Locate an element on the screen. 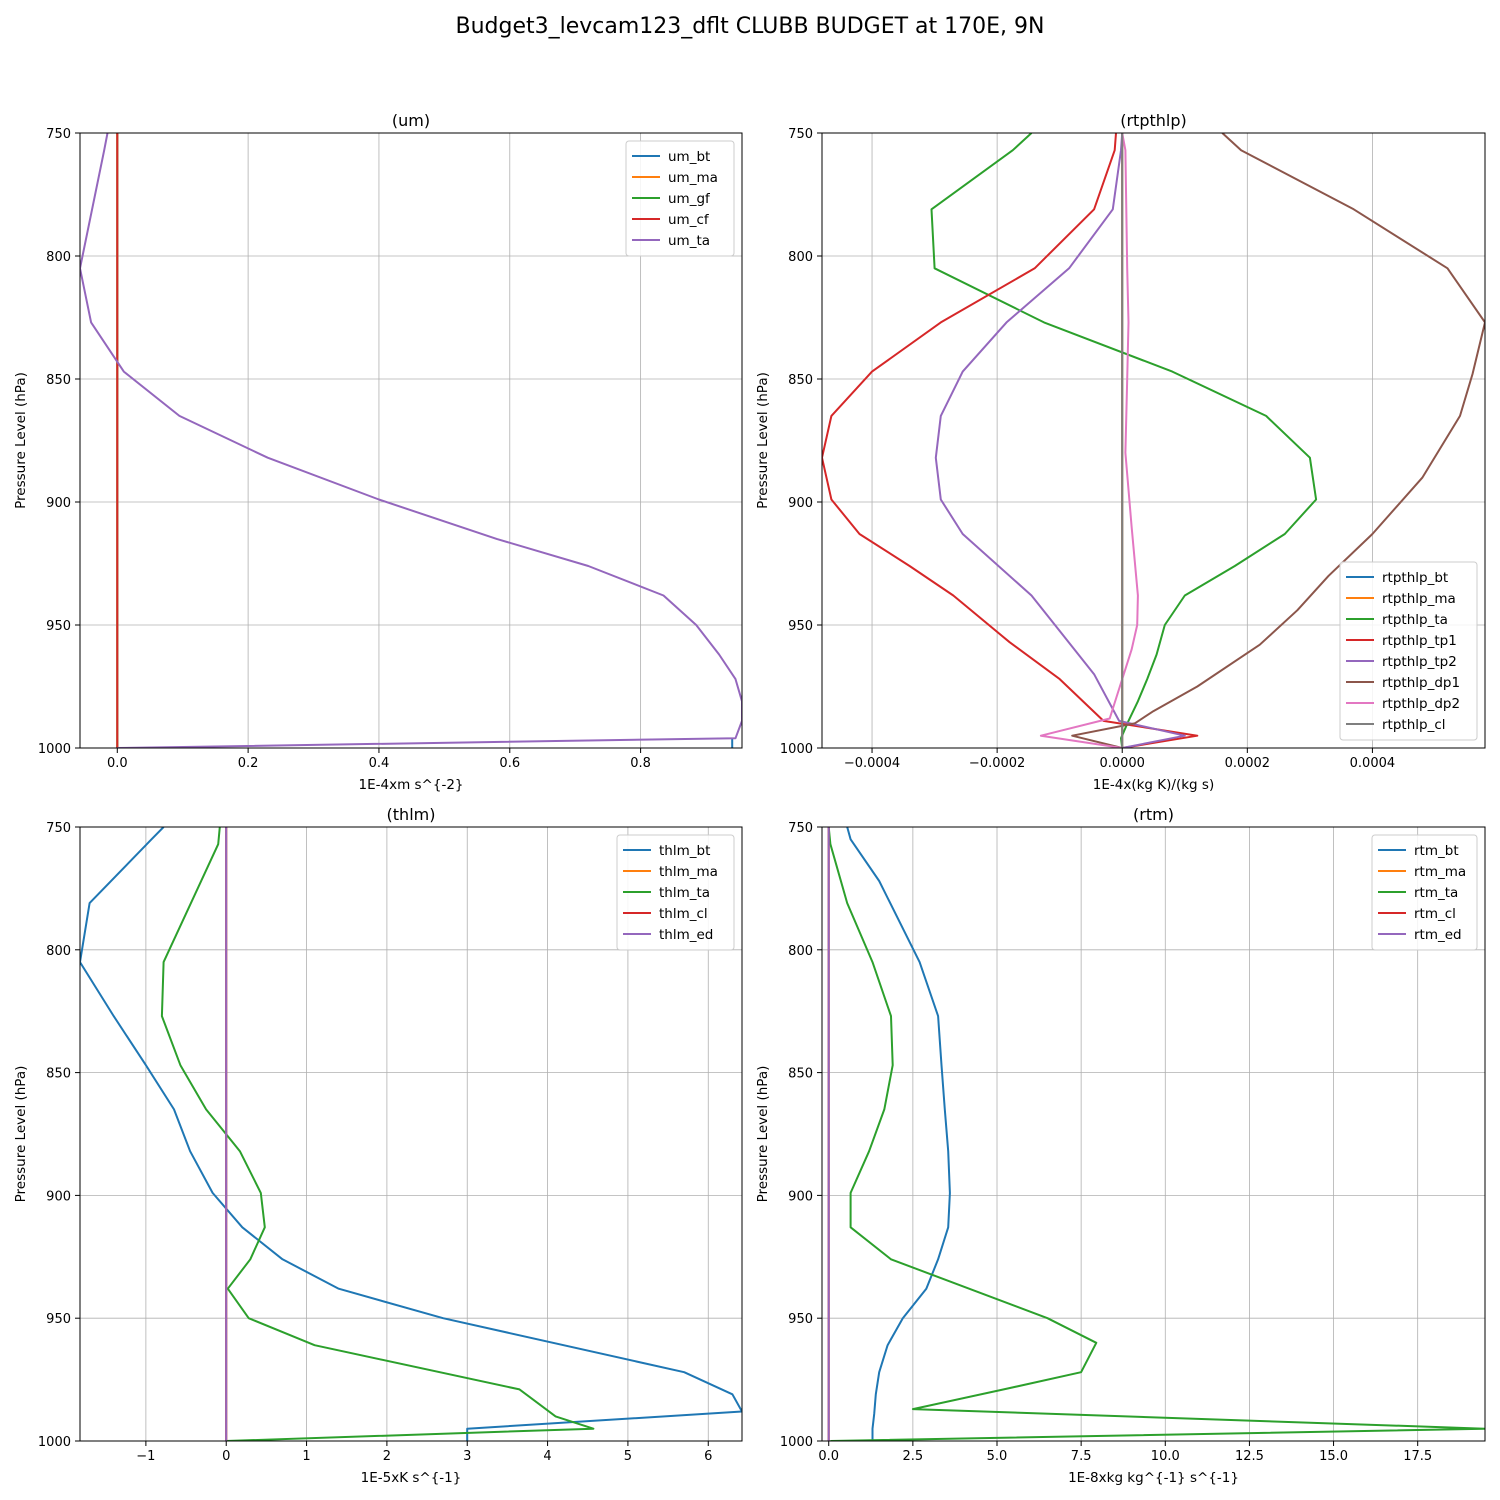 The image size is (1500, 1500). legend-entry: um_ta is located at coordinates (689, 241).